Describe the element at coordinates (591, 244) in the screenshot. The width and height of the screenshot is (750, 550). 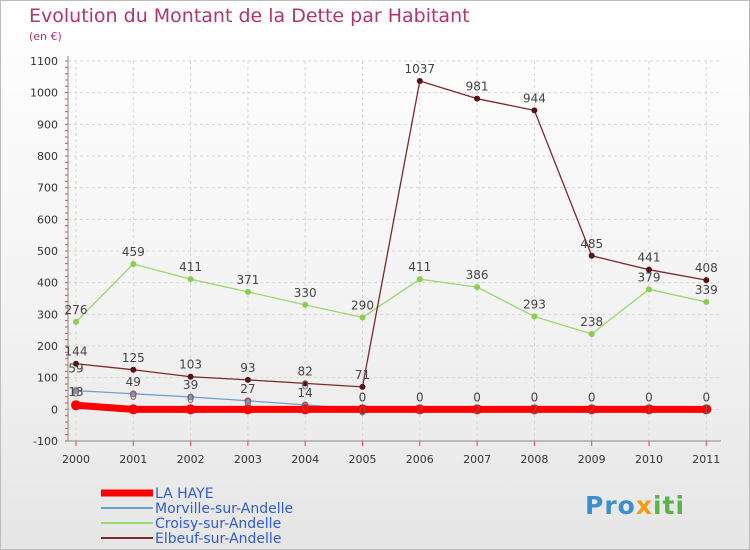
I see `data-label: 485` at that location.